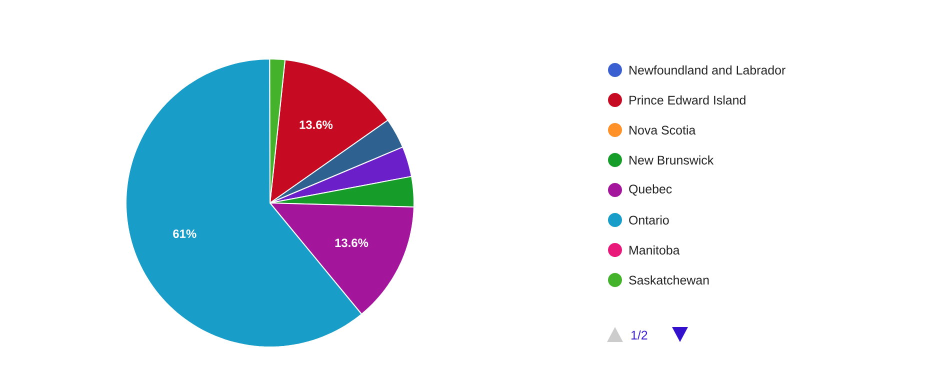 The width and height of the screenshot is (928, 382). Describe the element at coordinates (639, 335) in the screenshot. I see `text: 1/2` at that location.